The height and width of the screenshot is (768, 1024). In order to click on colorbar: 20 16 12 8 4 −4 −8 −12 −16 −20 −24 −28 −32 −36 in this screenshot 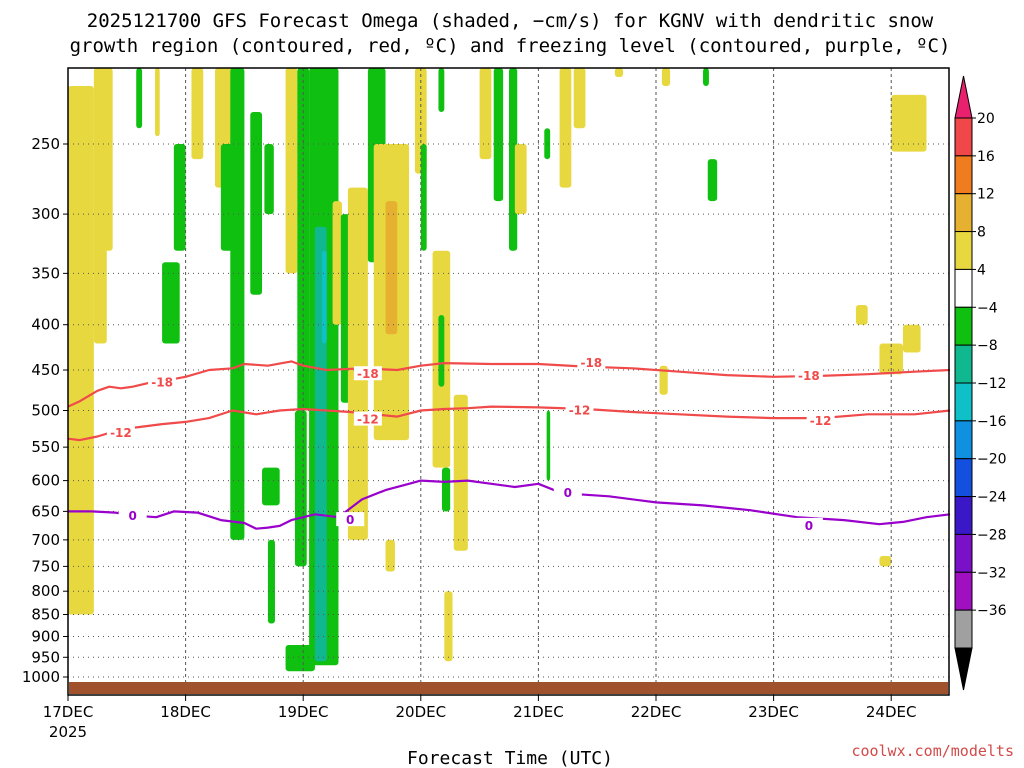, I will do `click(980, 383)`.